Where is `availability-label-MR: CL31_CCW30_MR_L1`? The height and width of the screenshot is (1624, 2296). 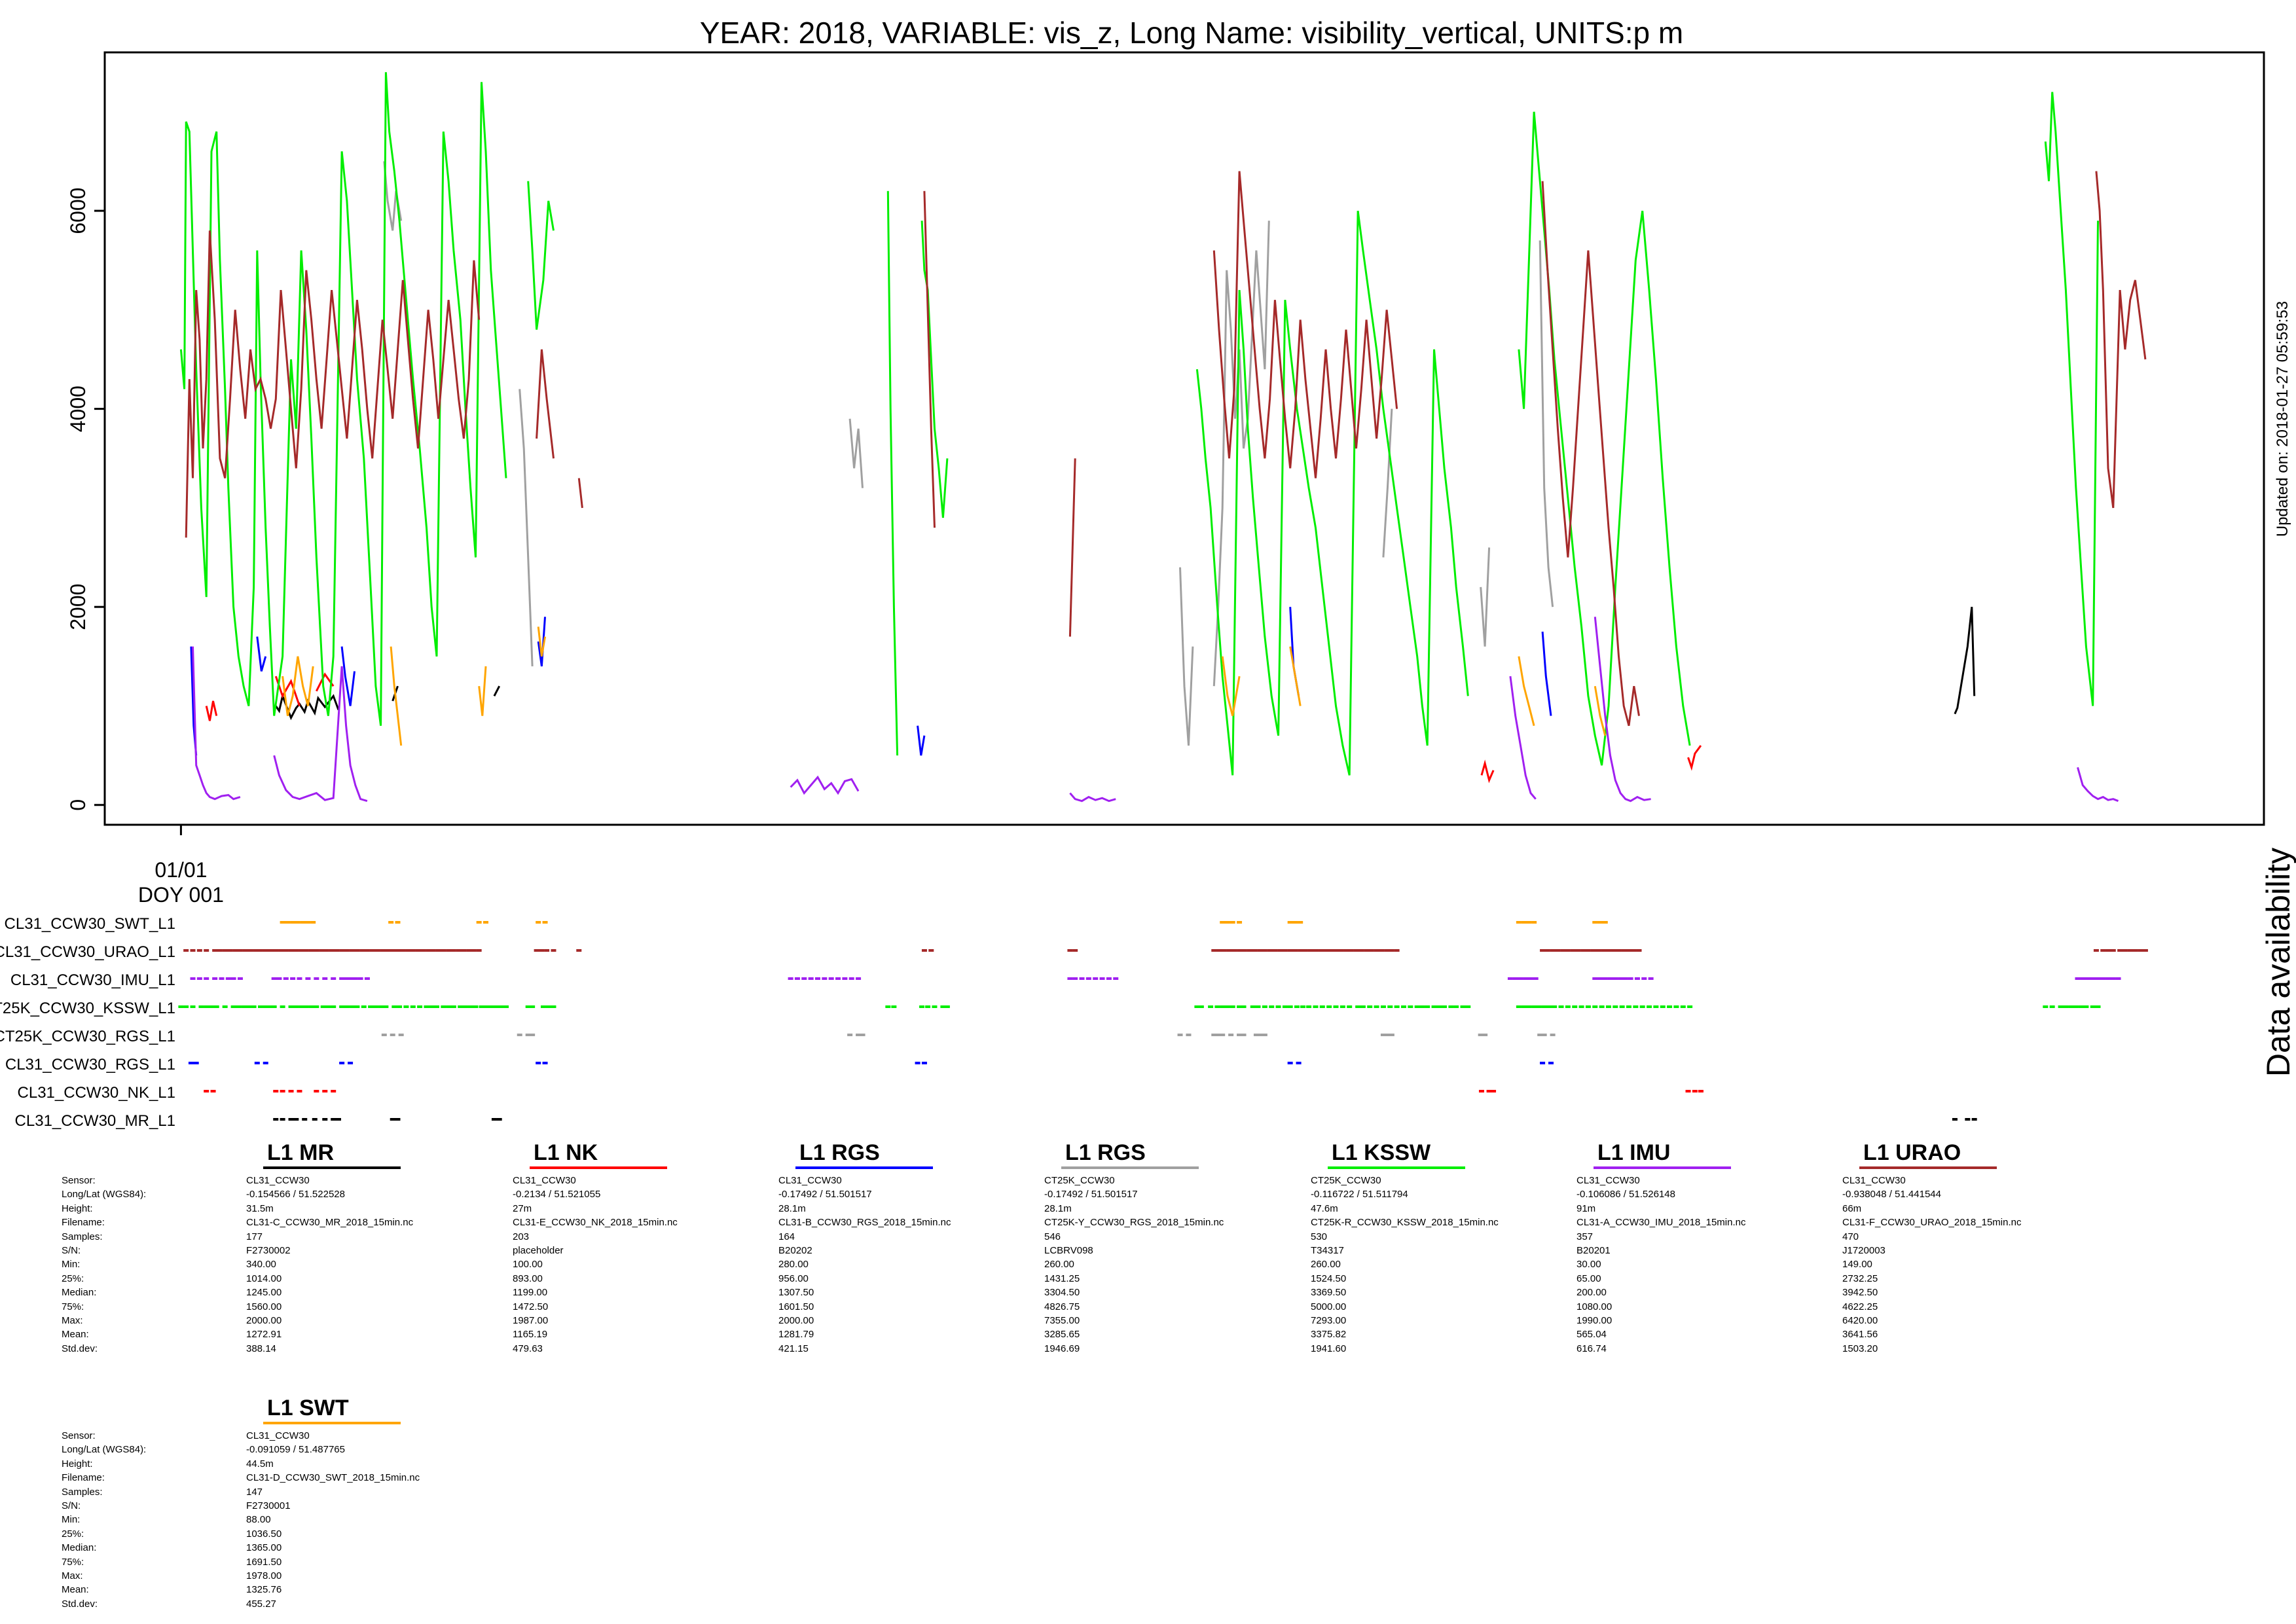
availability-label-MR: CL31_CCW30_MR_L1 is located at coordinates (95, 1121).